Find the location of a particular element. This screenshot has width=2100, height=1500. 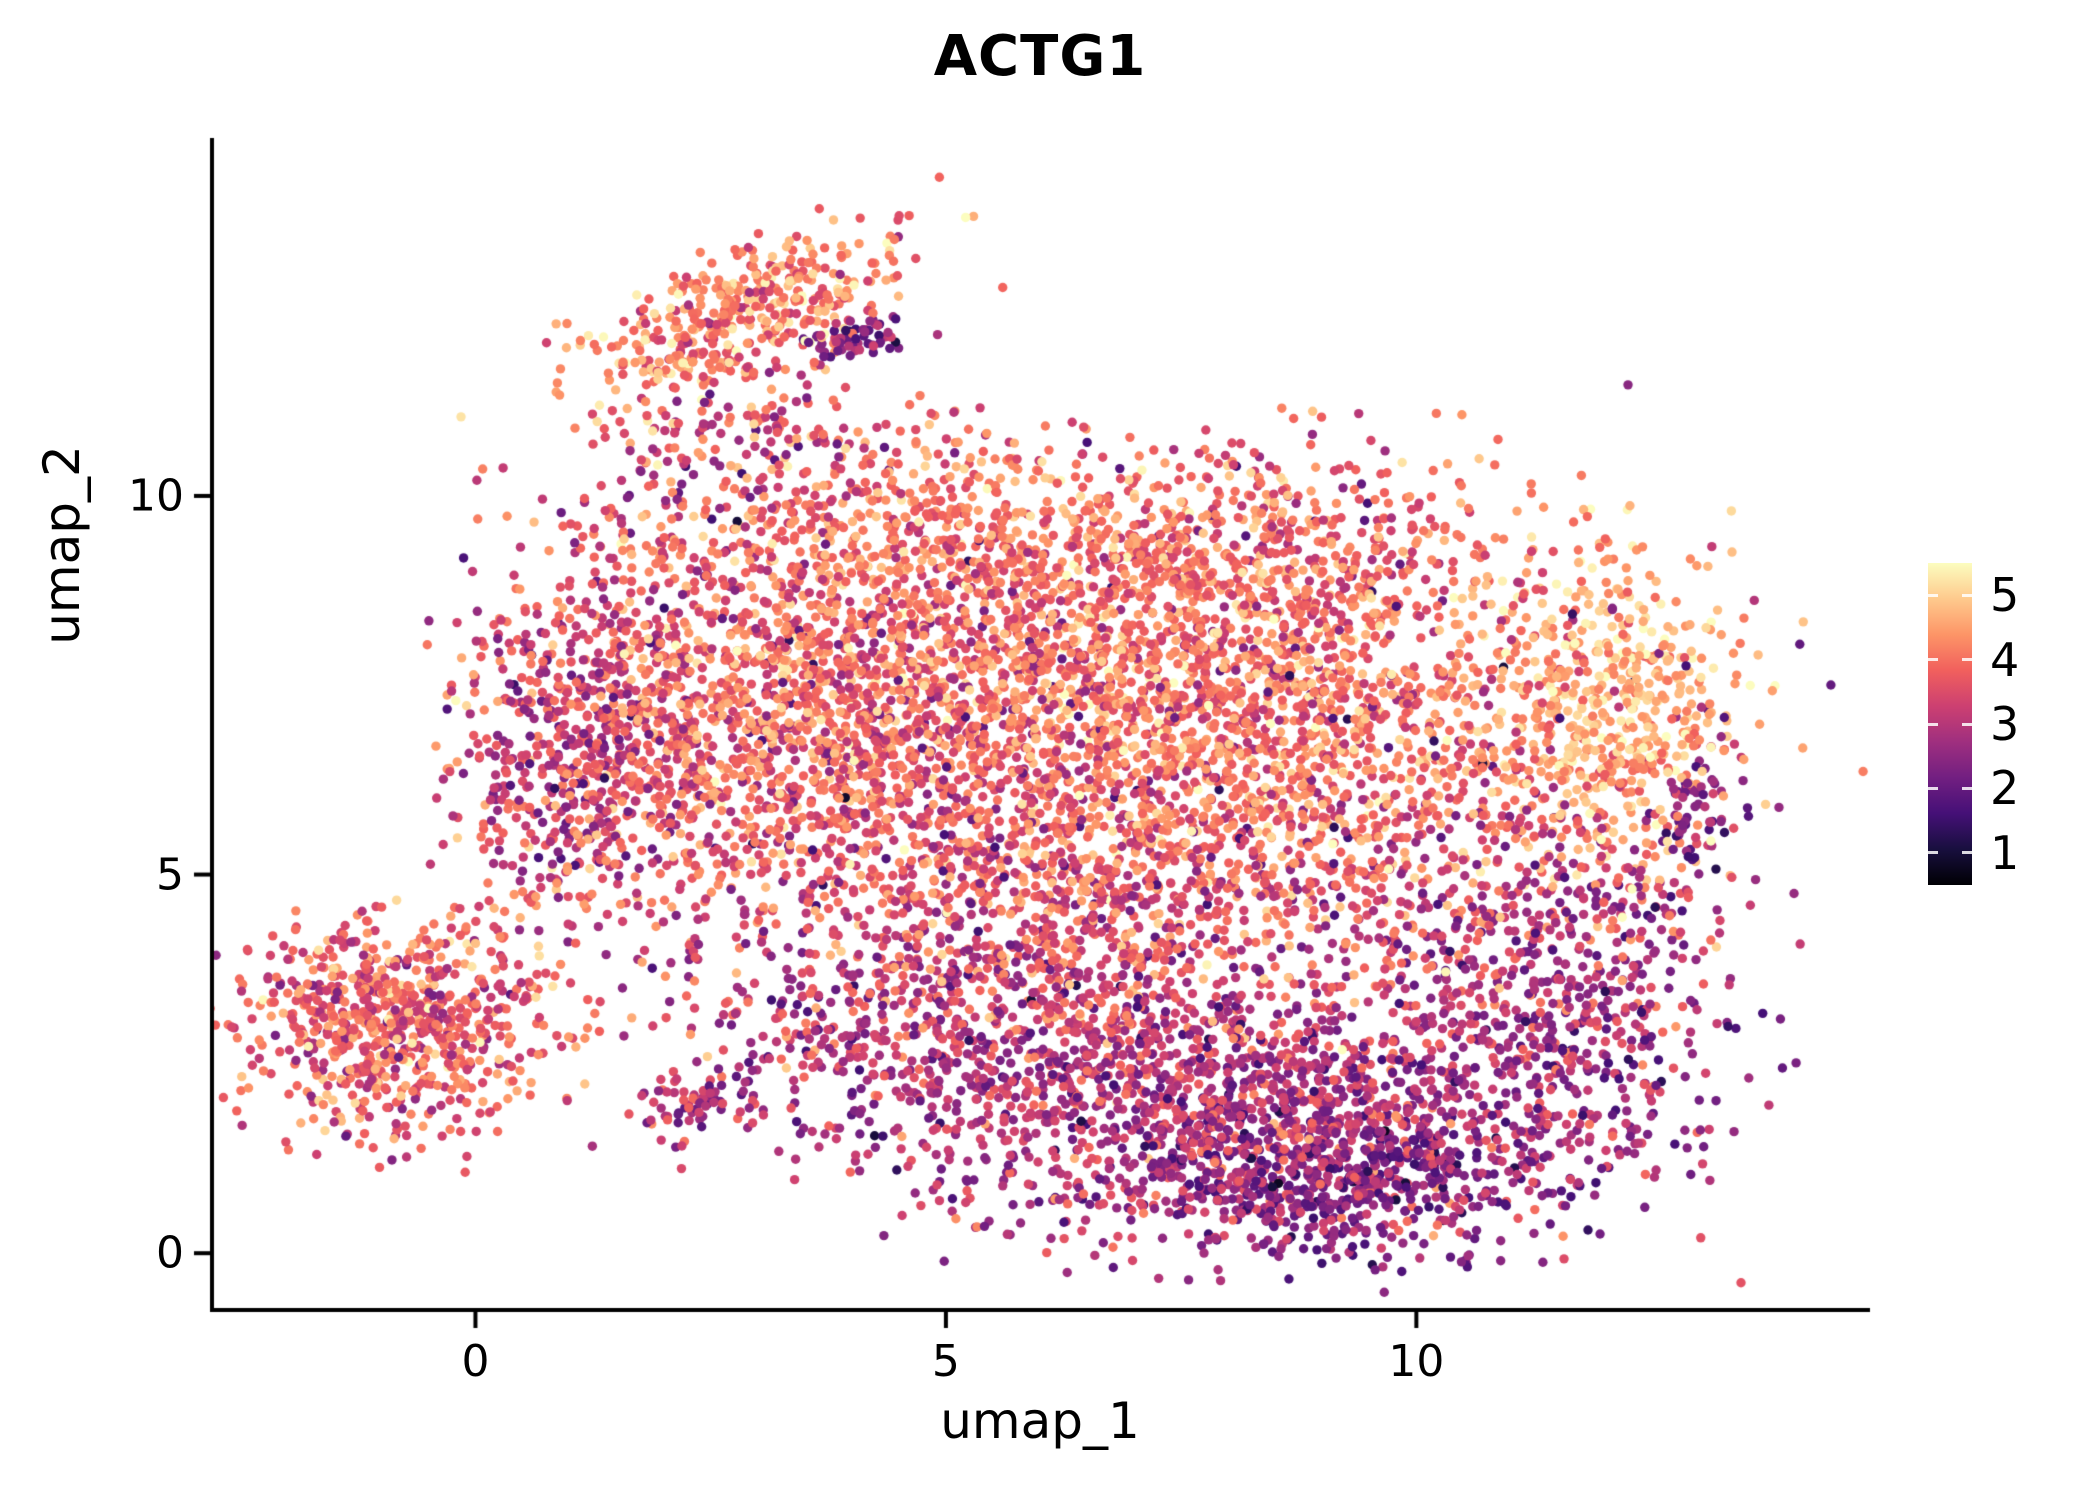

colorbar-tick-label: 3 is located at coordinates (2005, 724).